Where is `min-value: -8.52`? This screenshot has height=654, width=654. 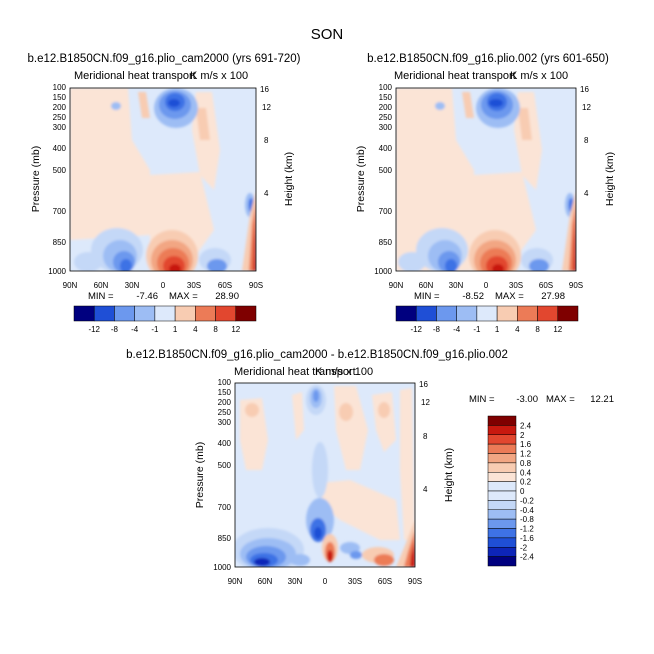
min-value: -8.52 is located at coordinates (473, 296).